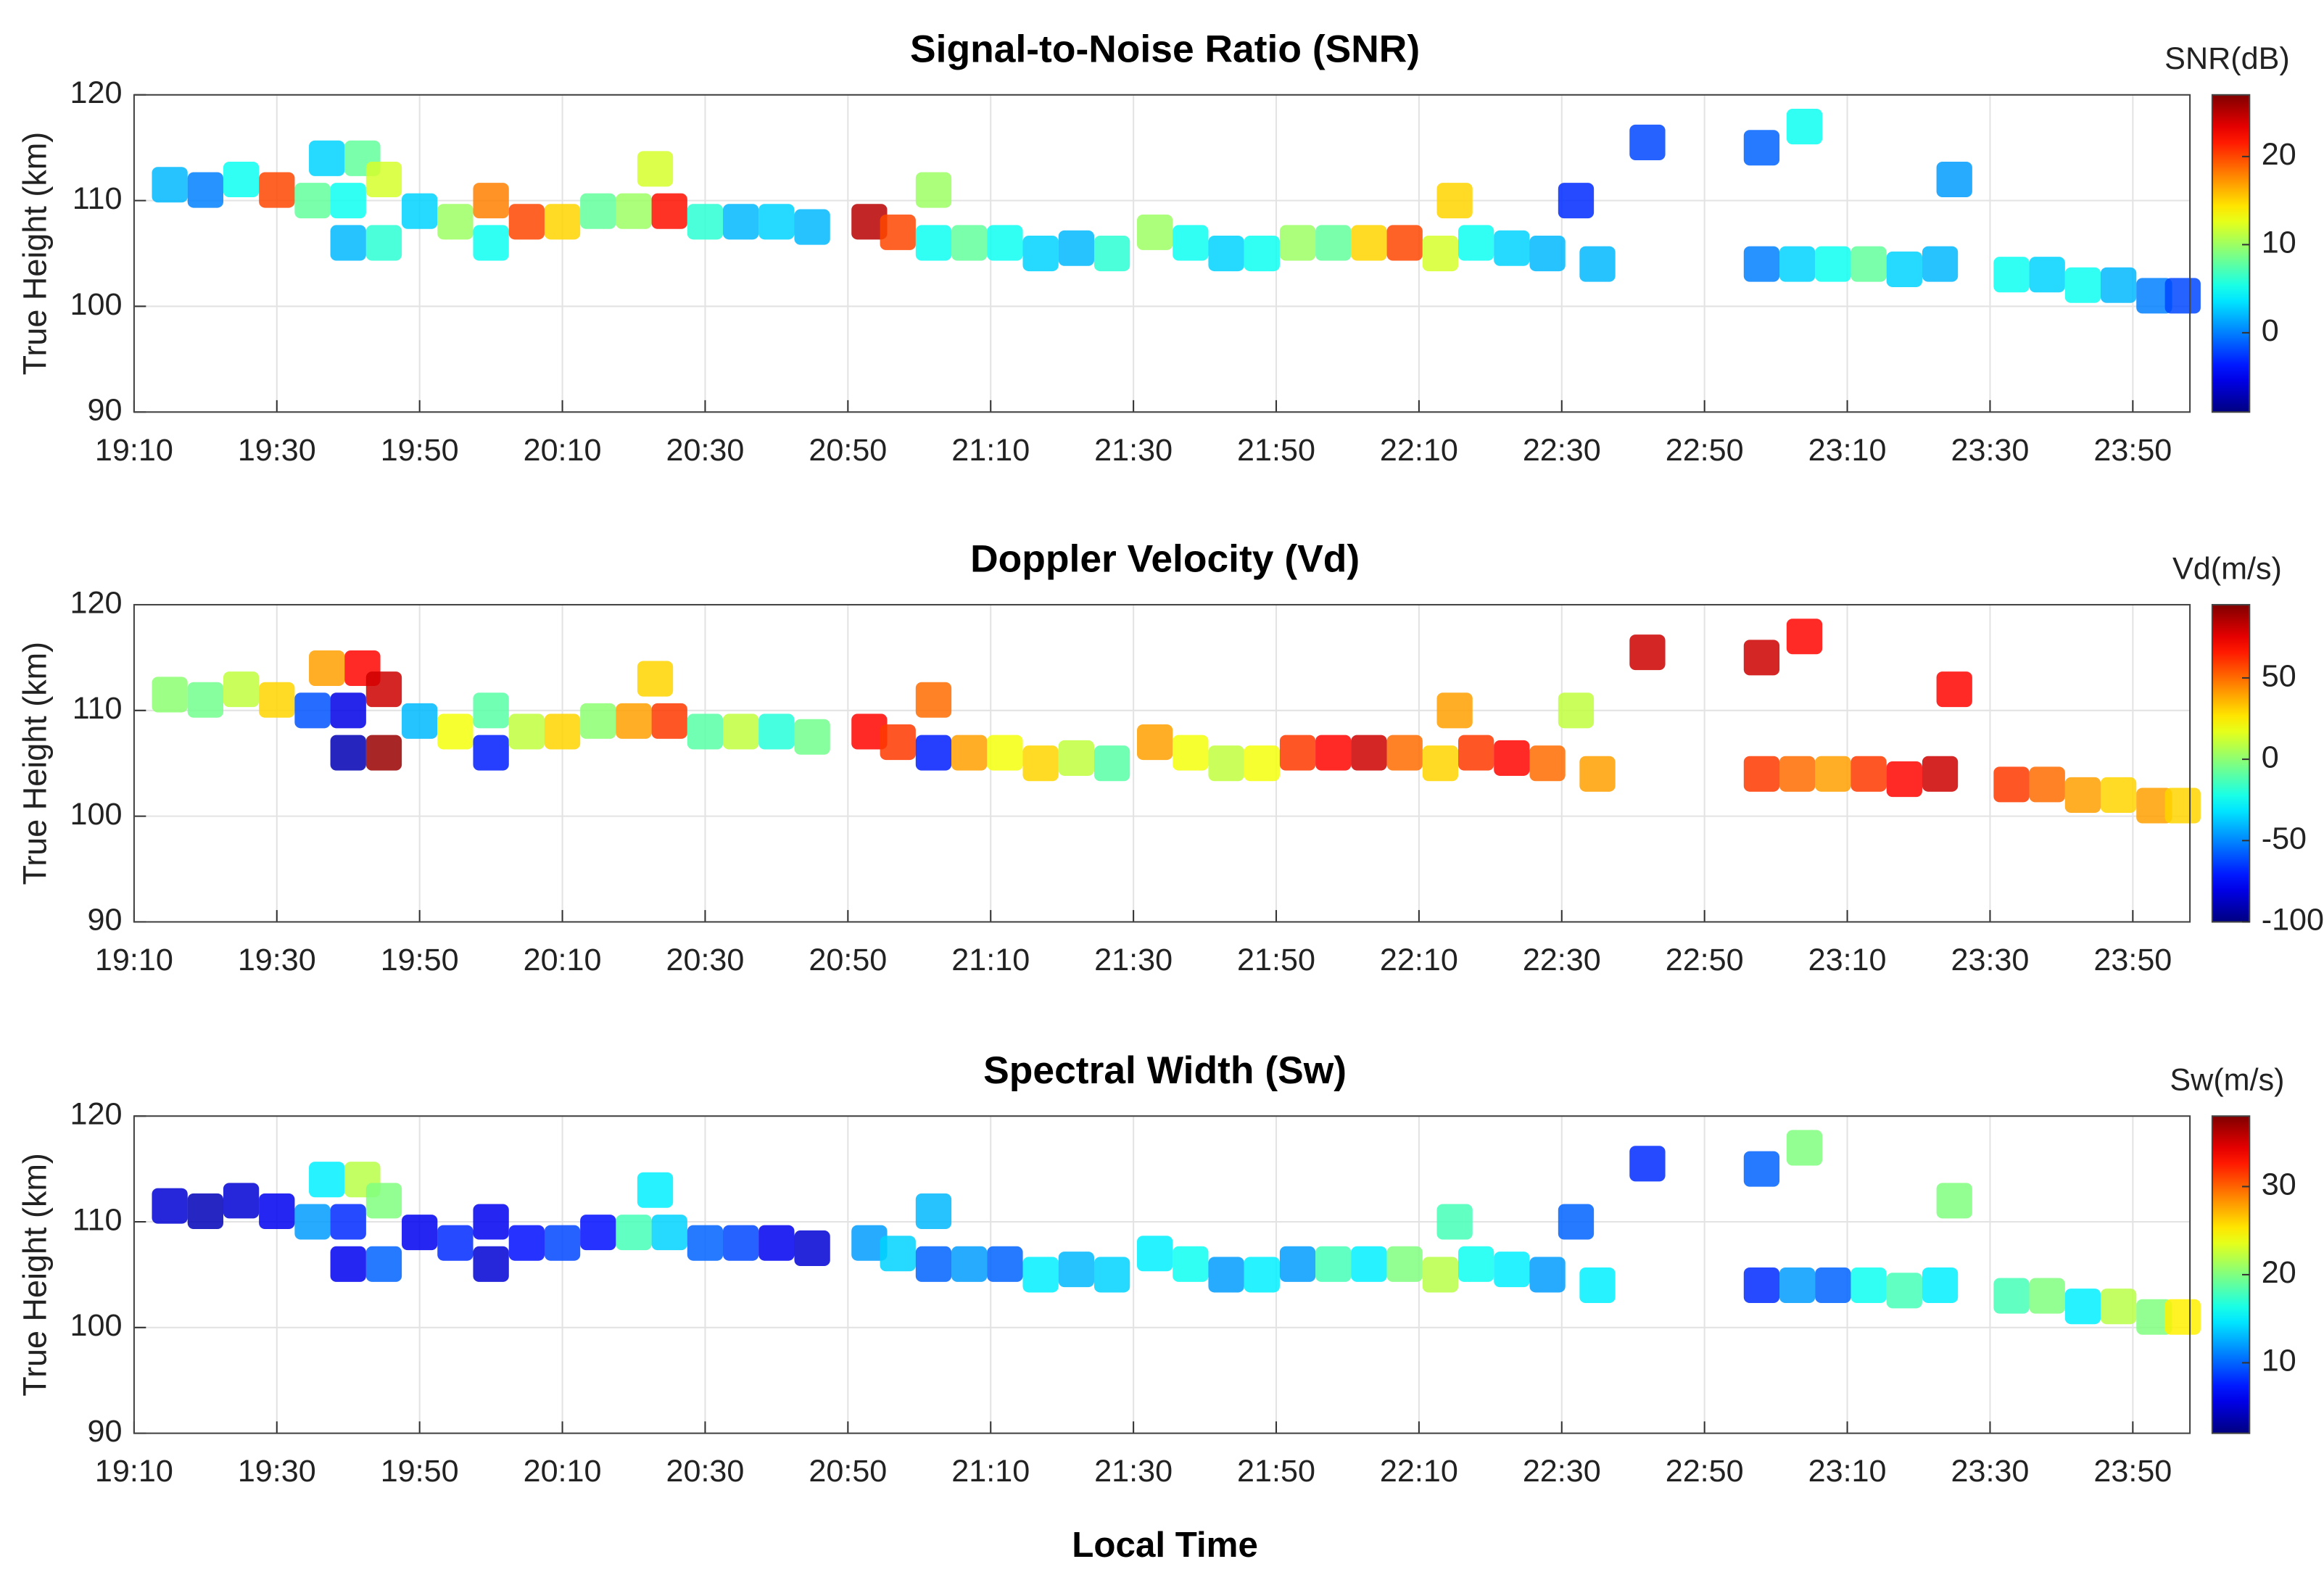 This screenshot has height=1580, width=2324. What do you see at coordinates (1705, 451) in the screenshot?
I see `x-tick-label: 22:50` at bounding box center [1705, 451].